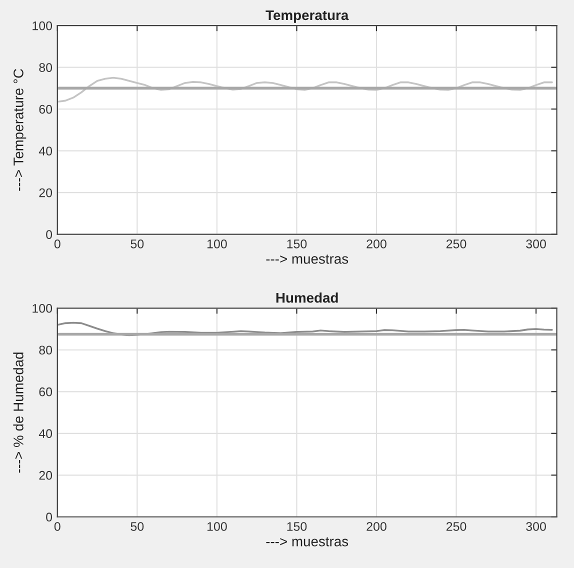 The image size is (574, 568). Describe the element at coordinates (20, 129) in the screenshot. I see `y-axis-title: ---> Temperature °C` at that location.